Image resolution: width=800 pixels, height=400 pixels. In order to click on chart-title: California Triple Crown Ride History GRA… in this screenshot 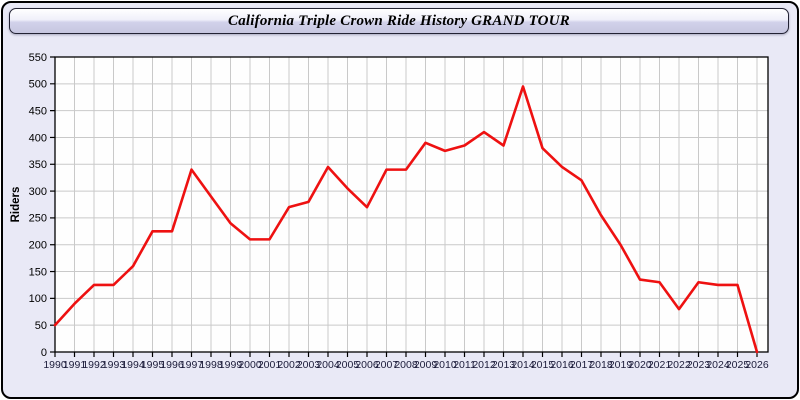, I will do `click(399, 20)`.